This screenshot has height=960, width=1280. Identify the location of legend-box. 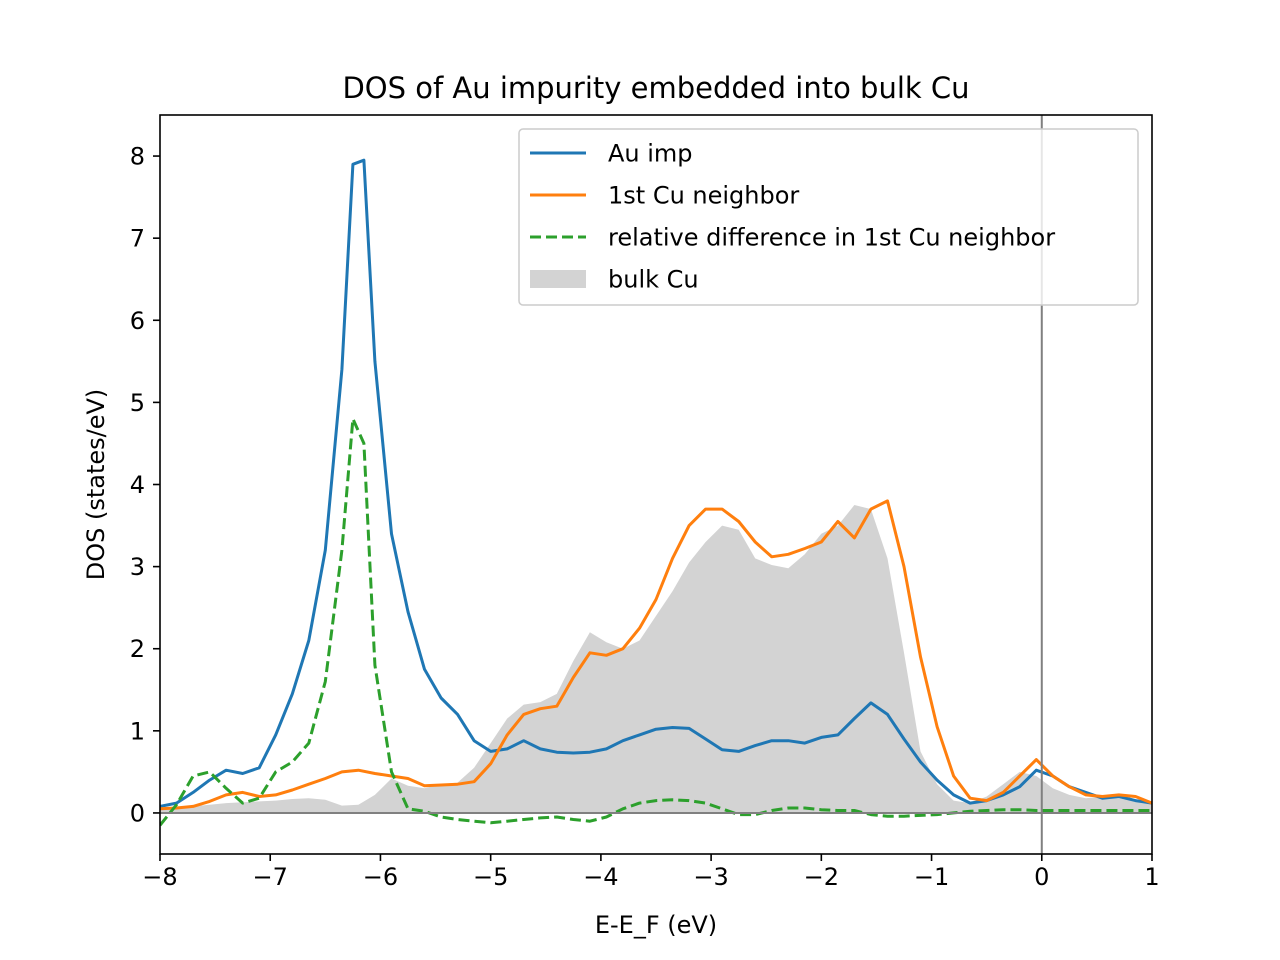
(828, 217).